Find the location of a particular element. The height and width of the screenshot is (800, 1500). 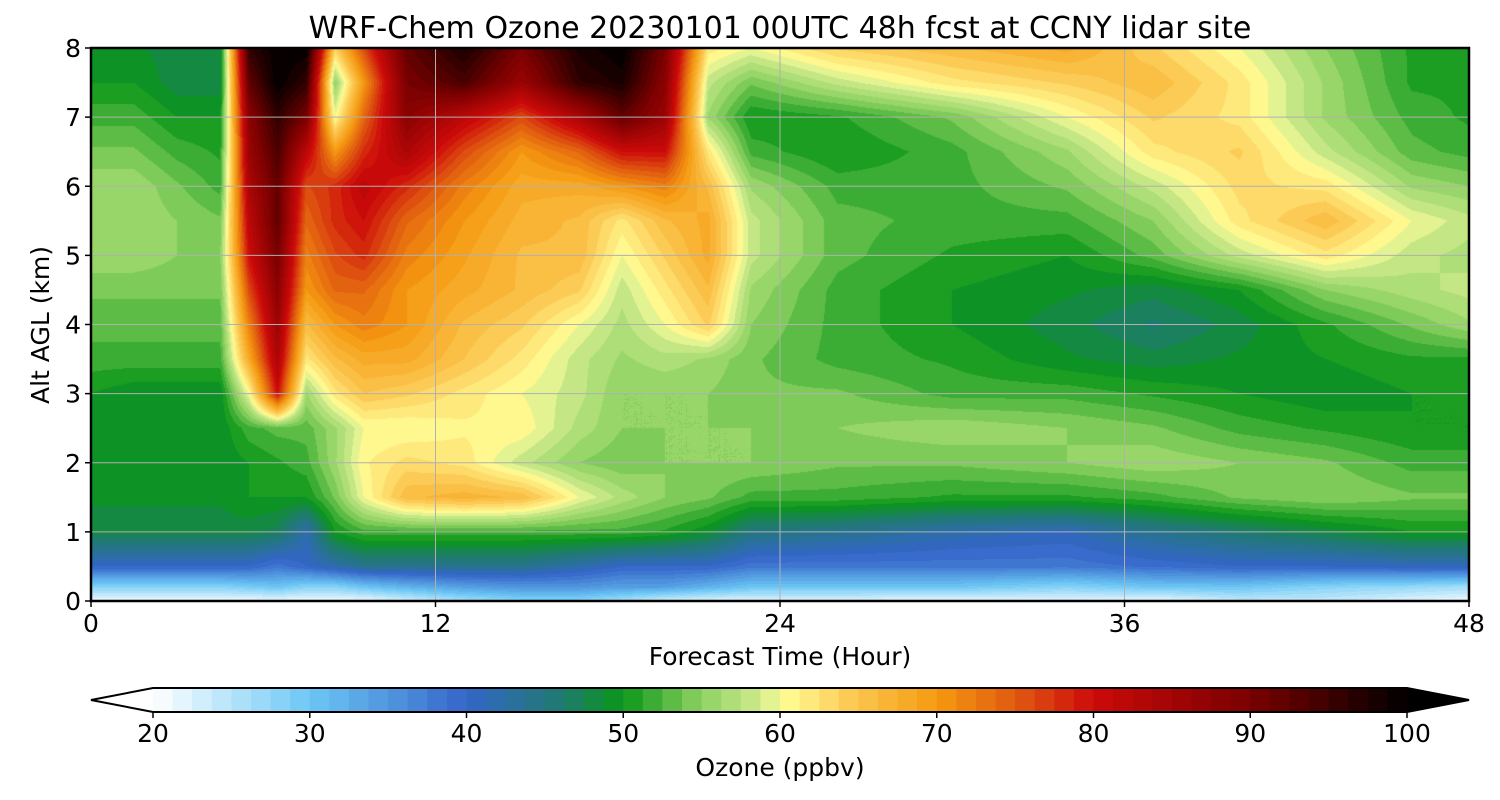

y-tick-label: 8 is located at coordinates (73, 48).